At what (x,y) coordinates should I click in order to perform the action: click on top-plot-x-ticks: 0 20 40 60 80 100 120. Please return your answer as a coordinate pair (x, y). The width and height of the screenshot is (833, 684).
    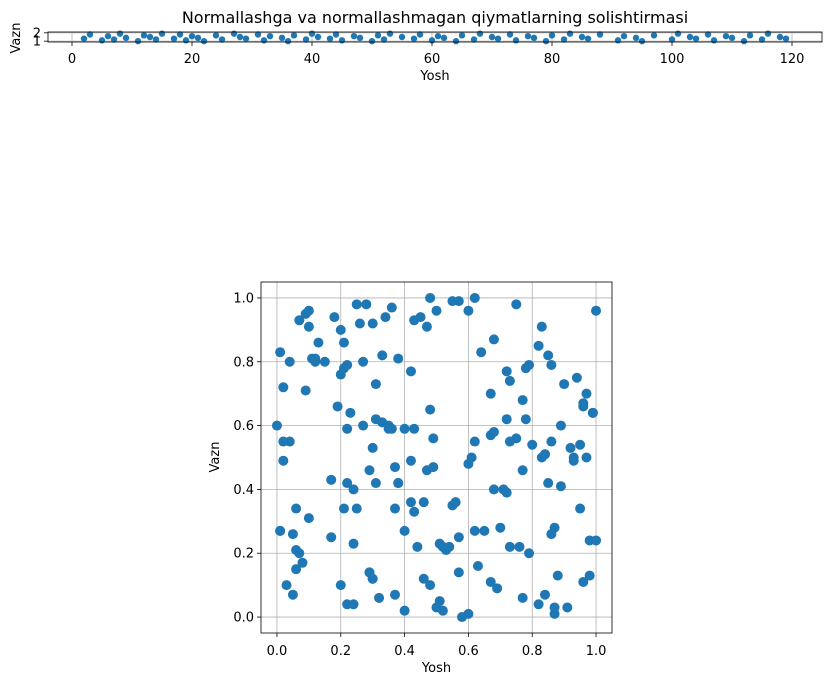
    Looking at the image, I should click on (436, 54).